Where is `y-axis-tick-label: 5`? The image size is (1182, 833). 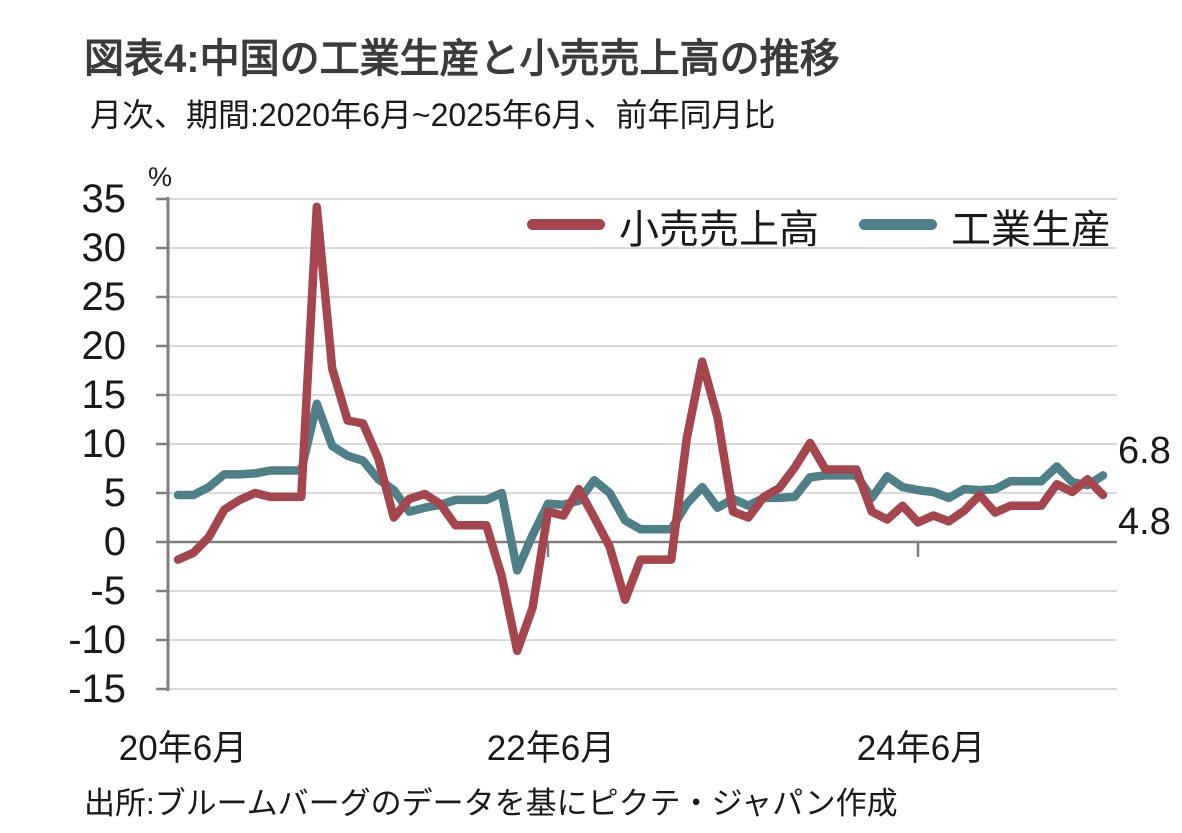 y-axis-tick-label: 5 is located at coordinates (115, 493).